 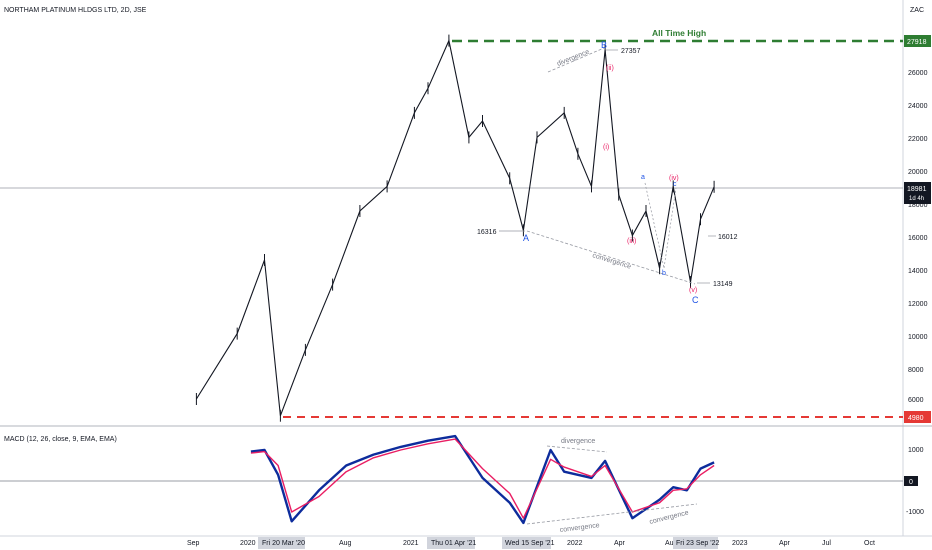 I want to click on price-tick: 8000, so click(x=916, y=370).